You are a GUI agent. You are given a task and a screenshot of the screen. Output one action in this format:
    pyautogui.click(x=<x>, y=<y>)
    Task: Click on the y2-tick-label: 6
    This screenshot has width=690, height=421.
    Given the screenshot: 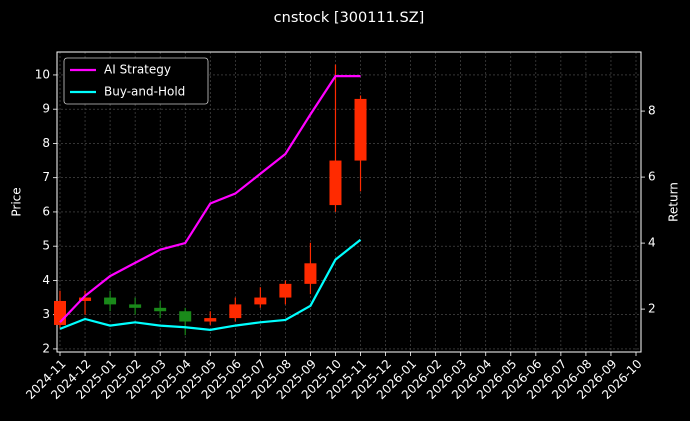 What is the action you would take?
    pyautogui.click(x=652, y=177)
    